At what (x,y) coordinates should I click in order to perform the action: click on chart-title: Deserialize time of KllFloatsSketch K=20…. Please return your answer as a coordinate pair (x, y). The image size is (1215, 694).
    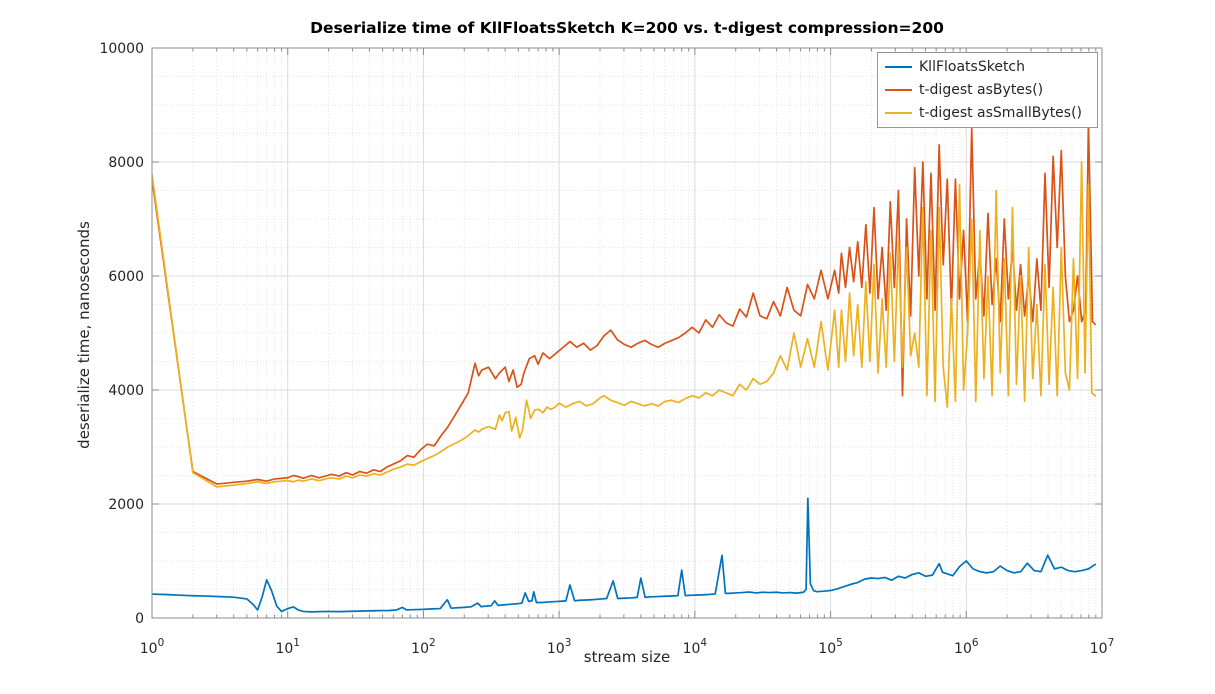
    Looking at the image, I should click on (627, 28).